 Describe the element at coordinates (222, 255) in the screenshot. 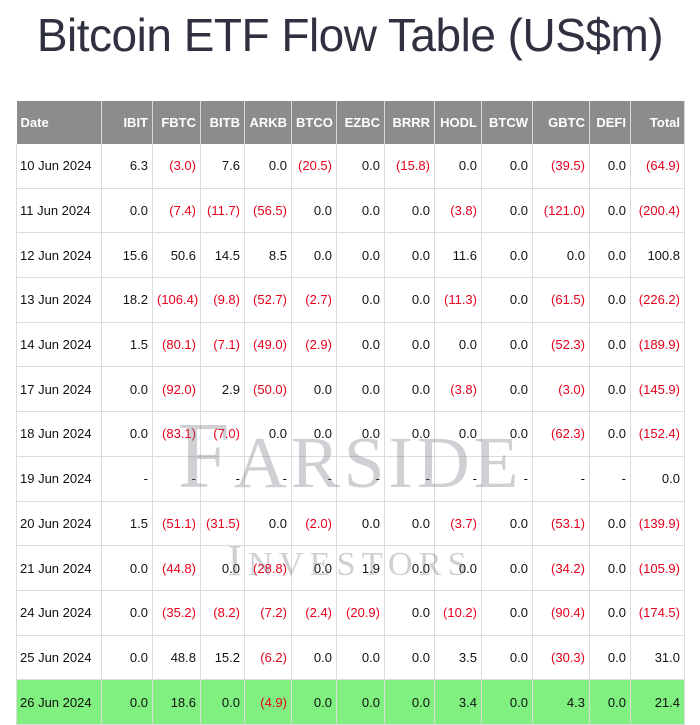

I see `flow-cell-bitb: 14.5` at that location.